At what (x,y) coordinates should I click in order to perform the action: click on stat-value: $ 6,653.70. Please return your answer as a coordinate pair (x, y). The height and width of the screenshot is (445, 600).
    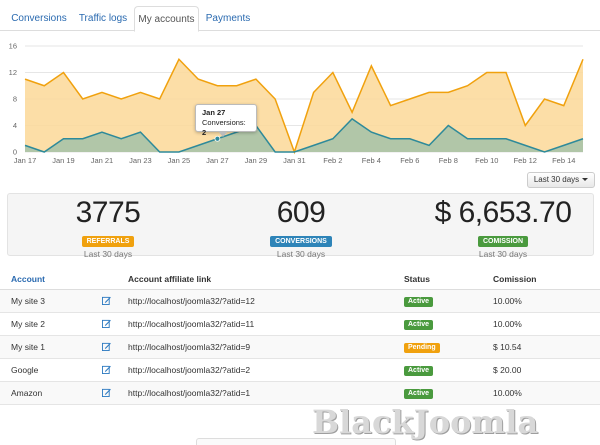
    Looking at the image, I should click on (503, 212).